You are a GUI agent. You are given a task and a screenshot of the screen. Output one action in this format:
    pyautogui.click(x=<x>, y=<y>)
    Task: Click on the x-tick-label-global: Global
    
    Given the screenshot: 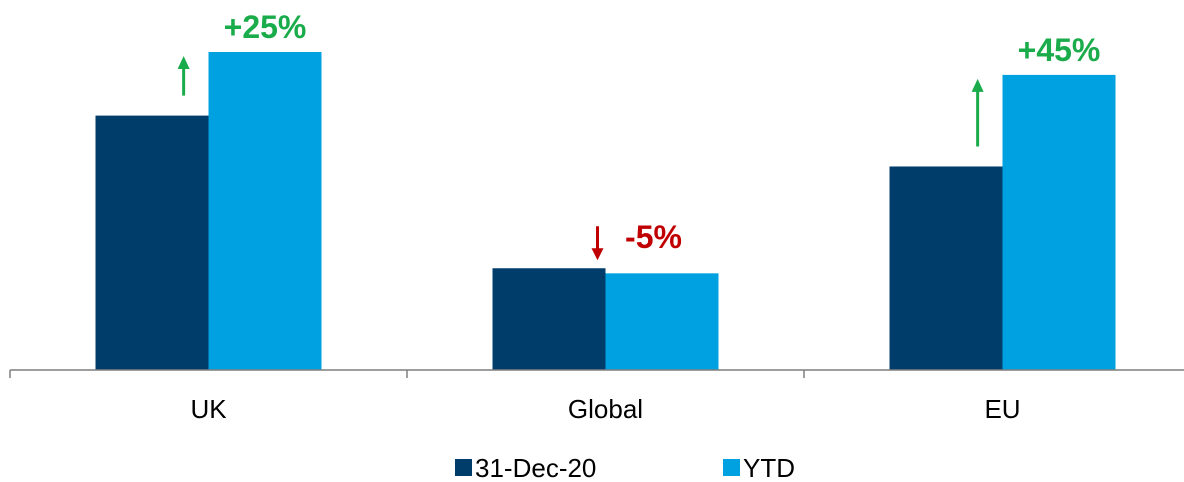 What is the action you would take?
    pyautogui.click(x=605, y=409)
    